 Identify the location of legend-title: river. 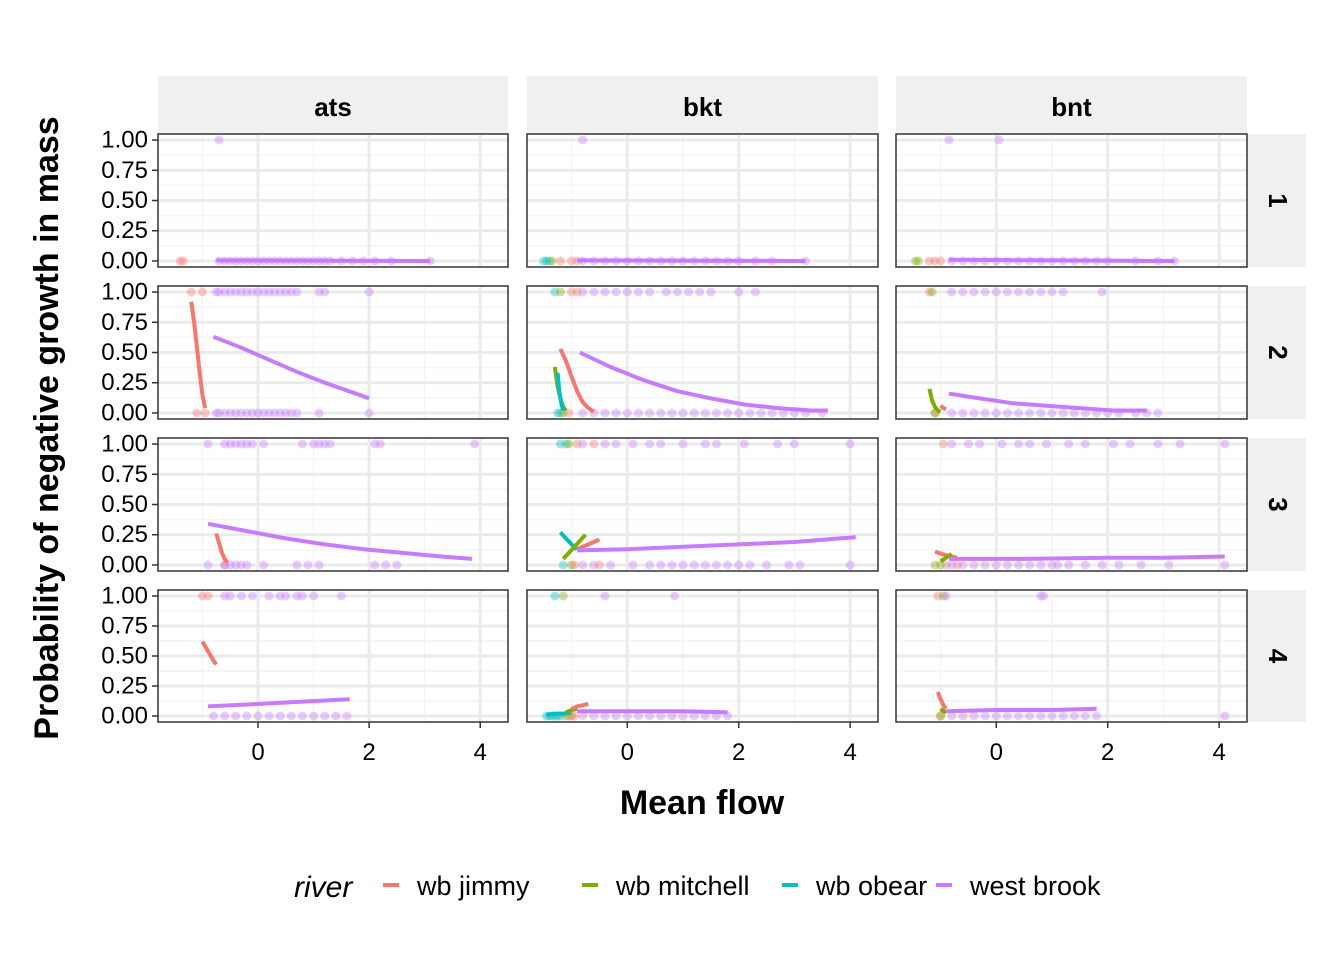
(323, 887).